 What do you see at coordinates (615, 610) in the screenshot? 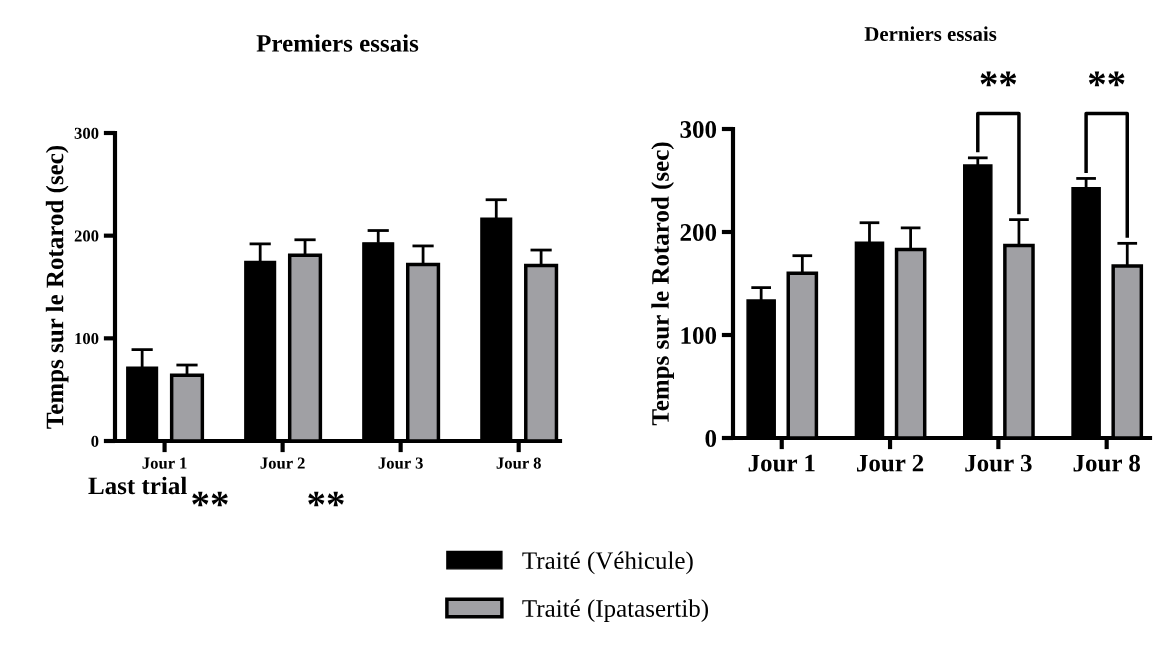
I see `legend-label: Traité (Ipatasertib)` at bounding box center [615, 610].